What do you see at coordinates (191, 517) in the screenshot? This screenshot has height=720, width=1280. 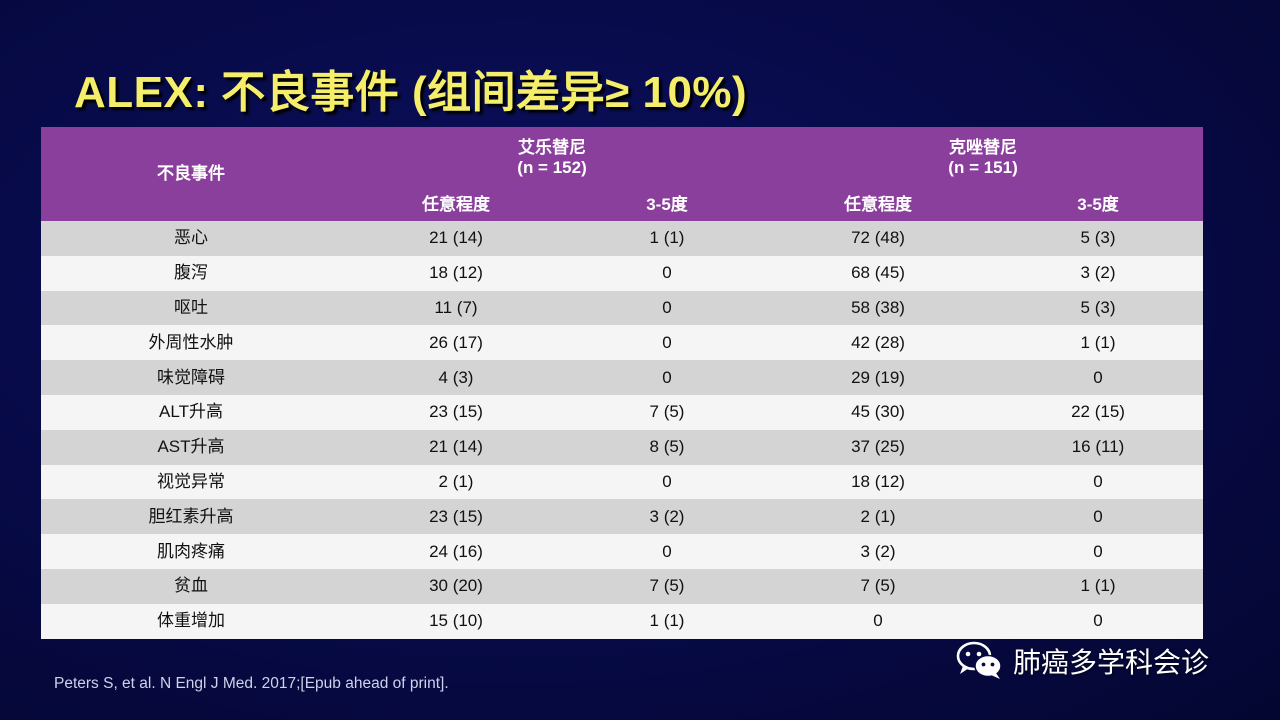 I see `event-name-cell: 胆红素升高` at bounding box center [191, 517].